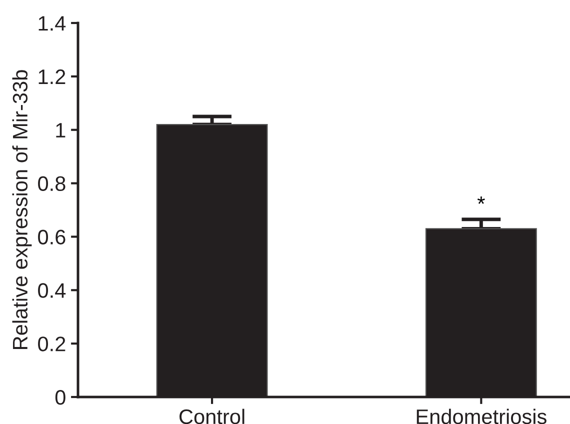 The height and width of the screenshot is (424, 570). Describe the element at coordinates (22, 209) in the screenshot. I see `y-axis-title: Relative expression of Mir-33b` at that location.